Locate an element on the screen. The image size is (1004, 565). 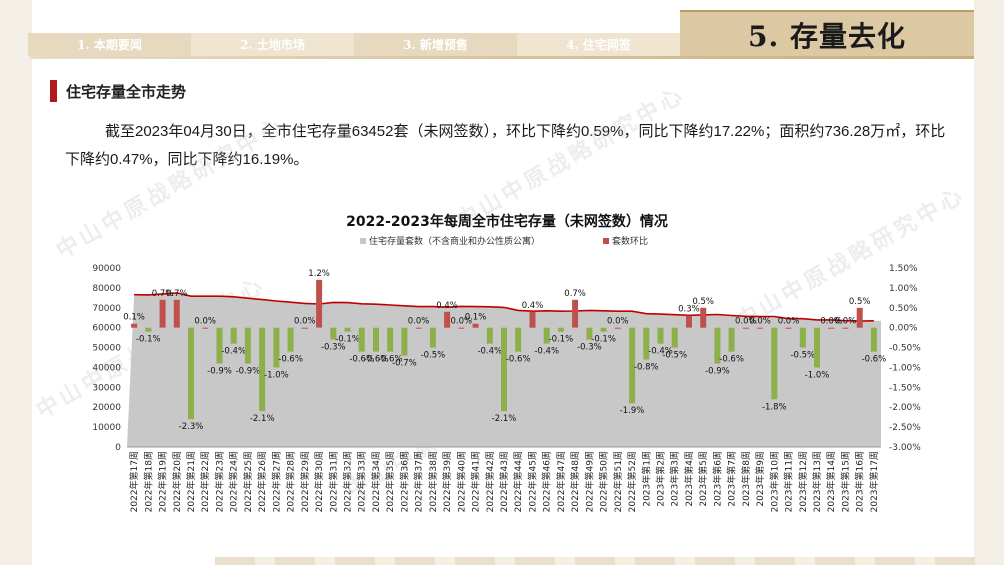
mom-data-label: -0.3% is located at coordinates (333, 348).